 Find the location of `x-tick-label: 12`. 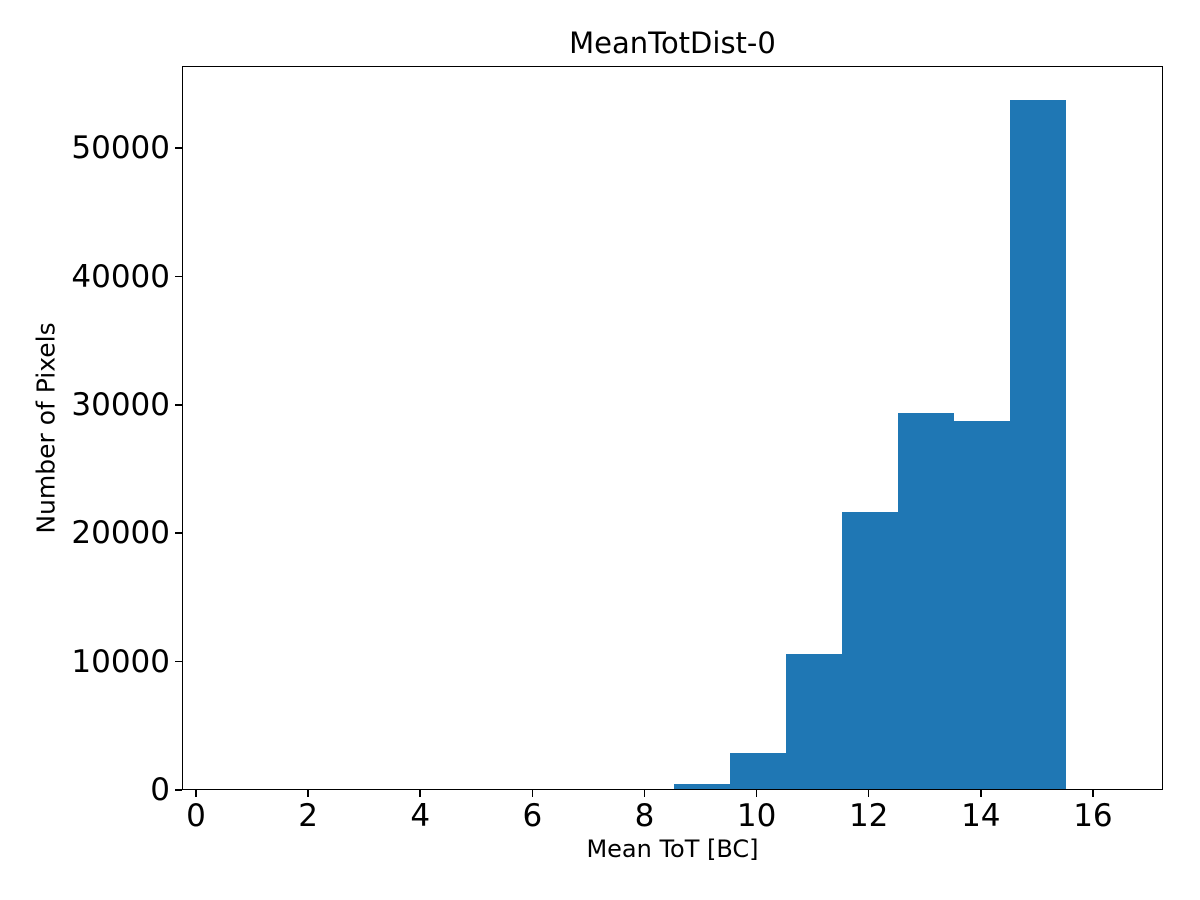

x-tick-label: 12 is located at coordinates (868, 816).